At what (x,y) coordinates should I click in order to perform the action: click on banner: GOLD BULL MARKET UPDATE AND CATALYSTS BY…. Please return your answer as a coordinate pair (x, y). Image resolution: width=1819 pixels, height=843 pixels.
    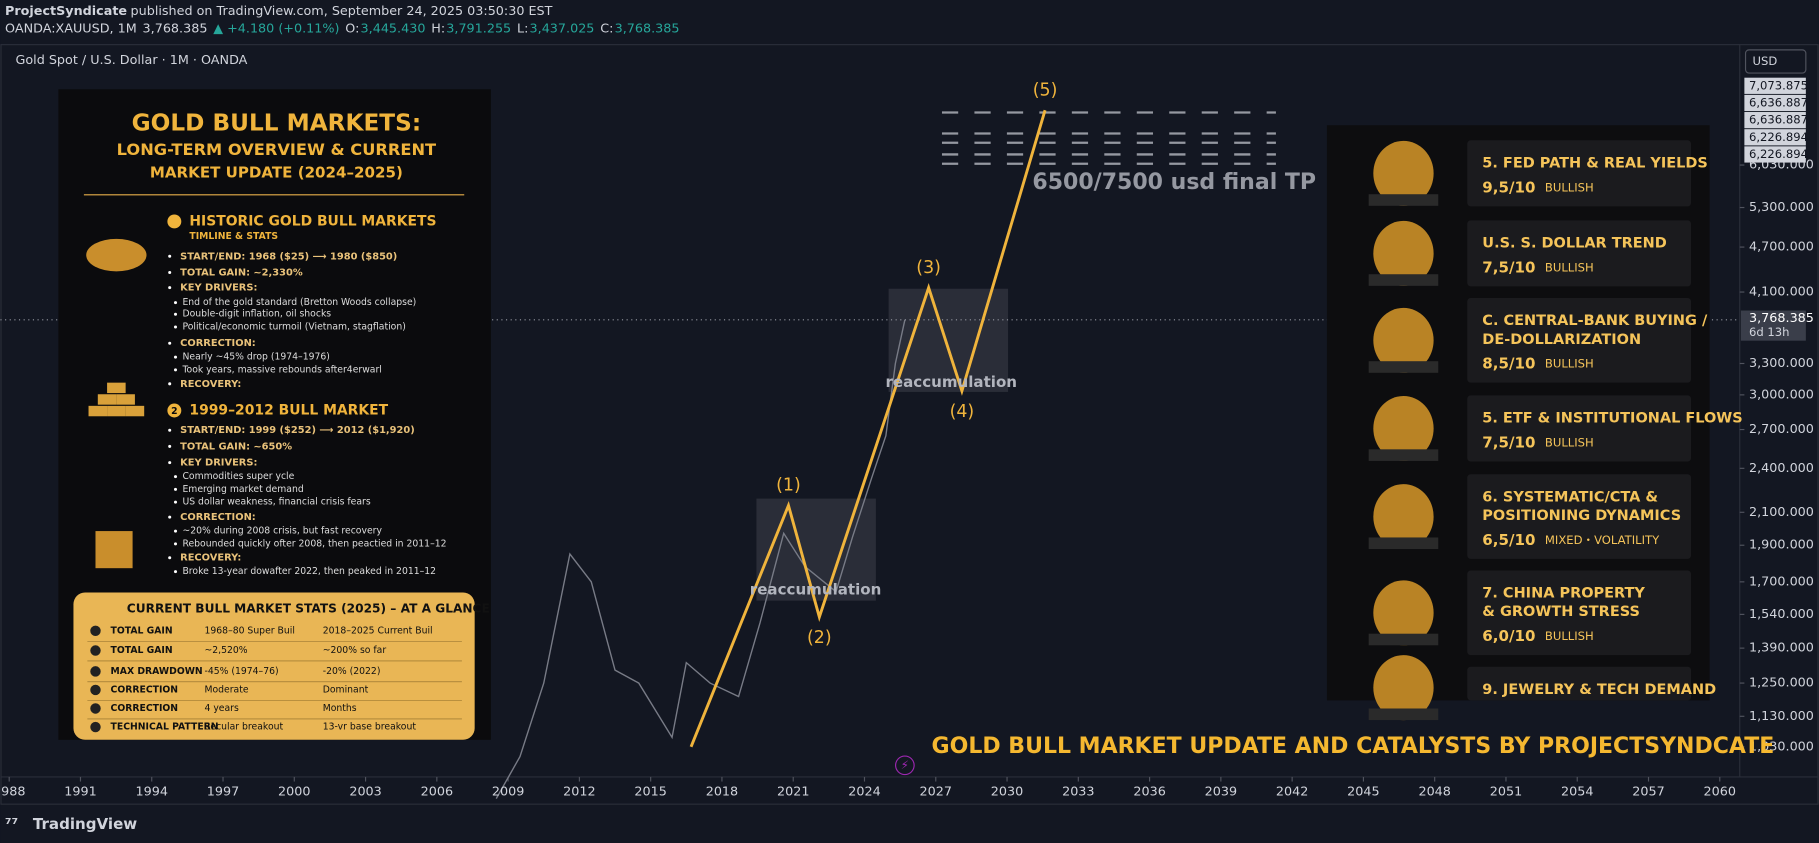
    Looking at the image, I should click on (1353, 746).